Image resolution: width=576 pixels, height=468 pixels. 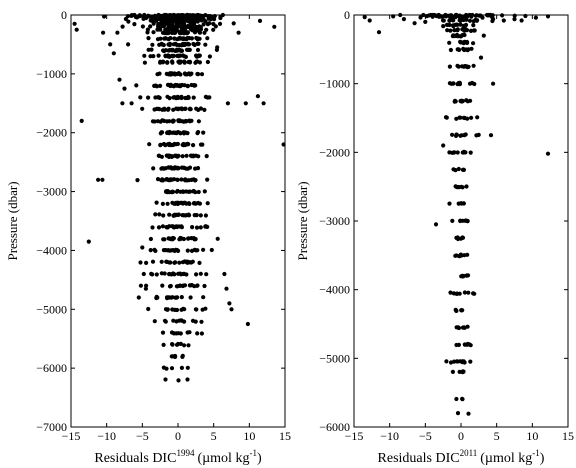 I want to click on x-tick-label: 15, so click(x=568, y=436).